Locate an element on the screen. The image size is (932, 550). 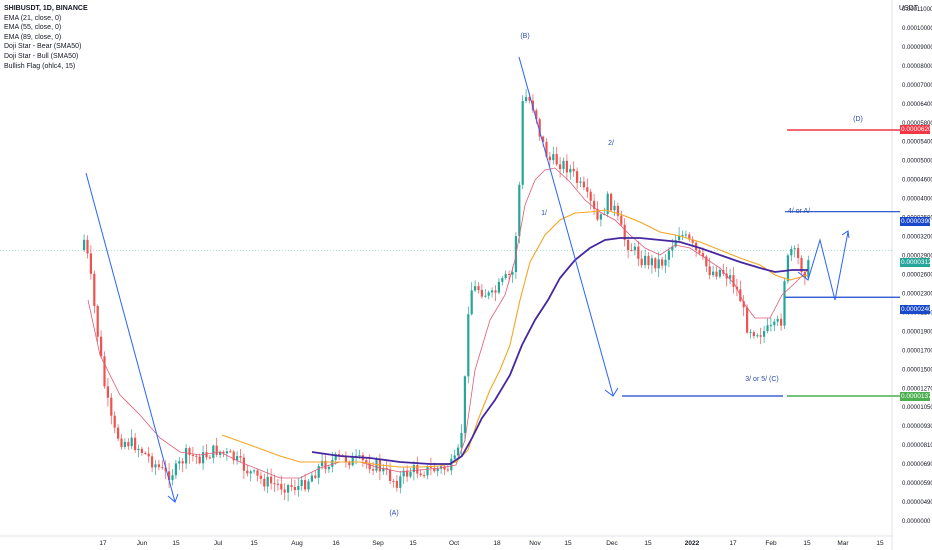
x-tick-label: Mar is located at coordinates (843, 543).